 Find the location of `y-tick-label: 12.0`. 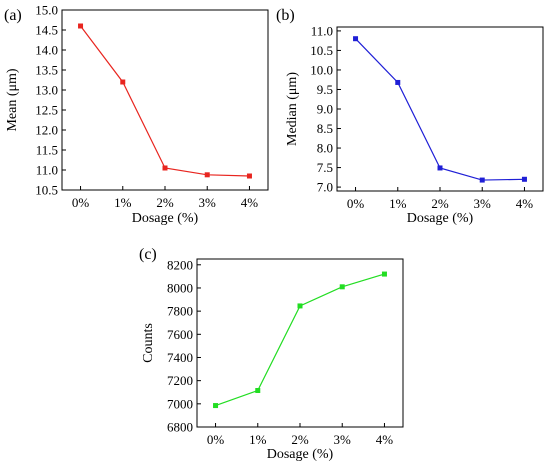

y-tick-label: 12.0 is located at coordinates (46, 130).